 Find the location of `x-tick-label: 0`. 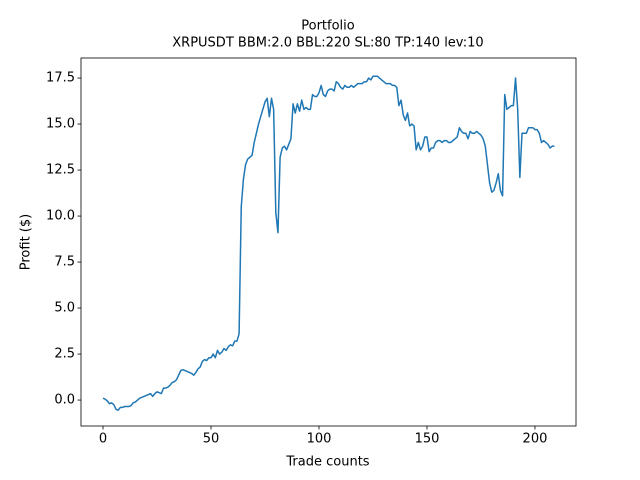

x-tick-label: 0 is located at coordinates (103, 439).